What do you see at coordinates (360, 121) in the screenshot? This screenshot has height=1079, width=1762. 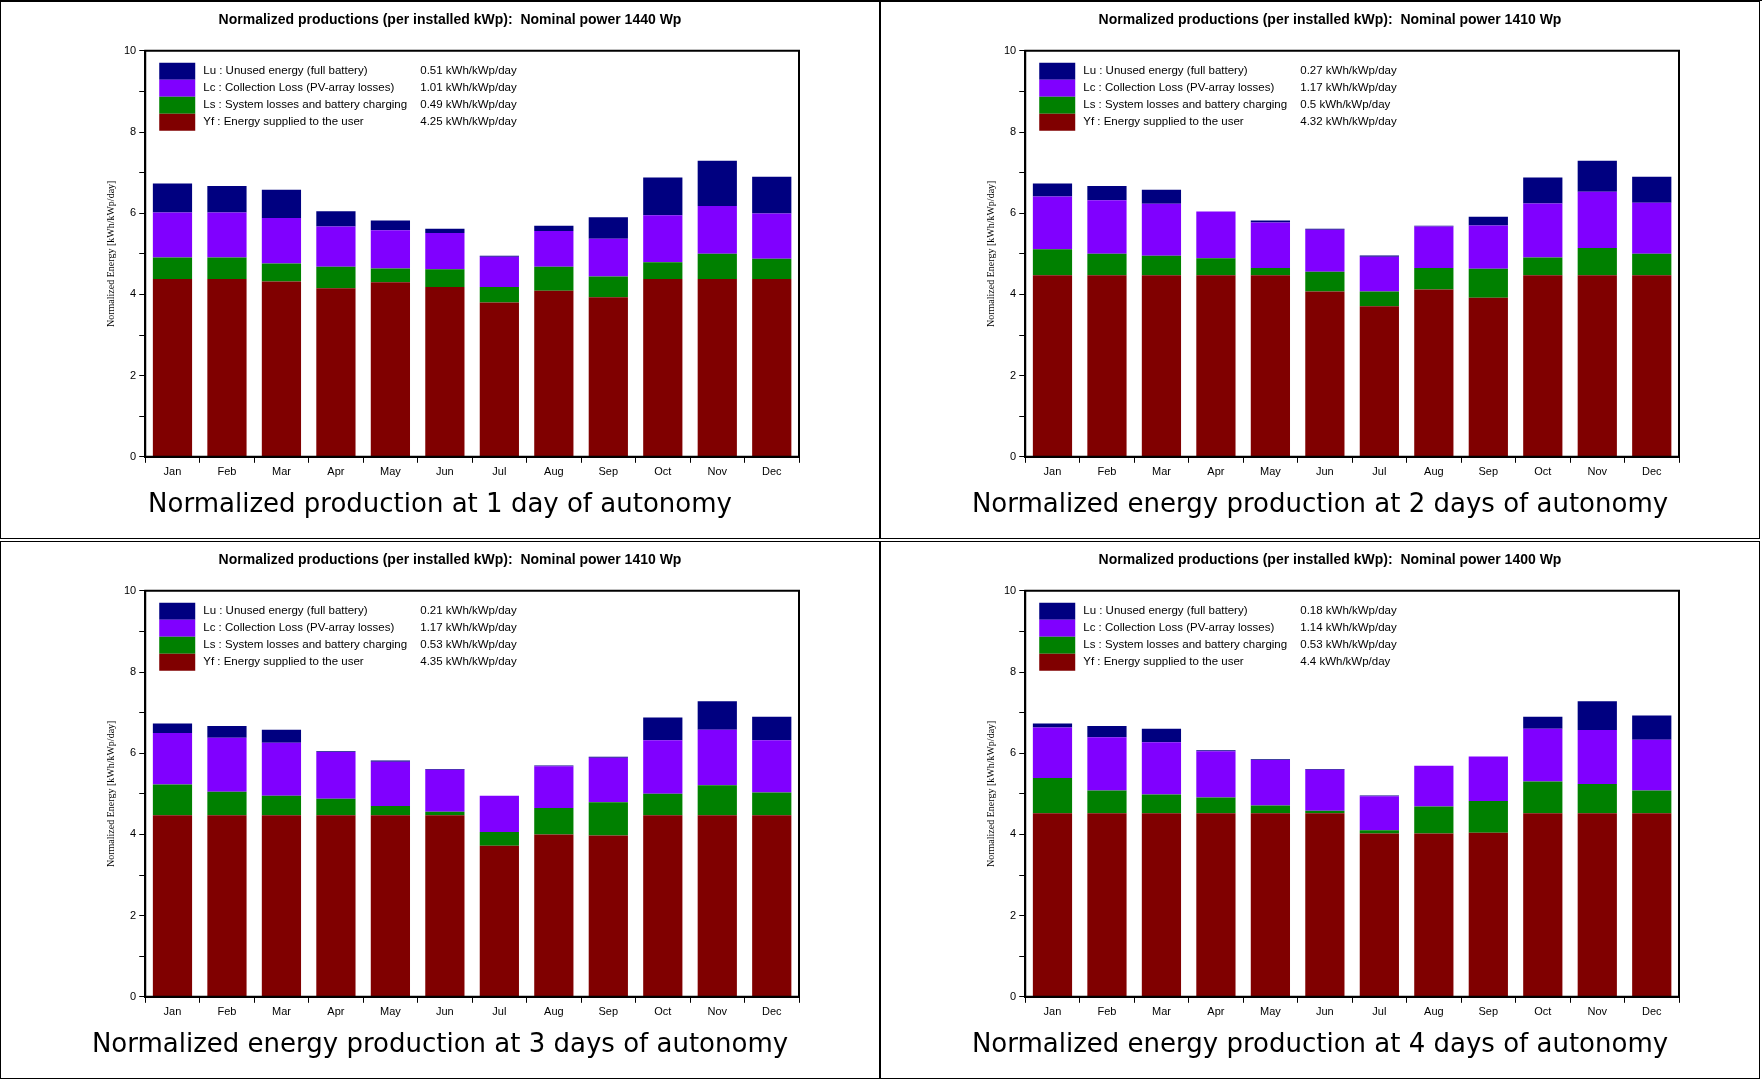 I see `text: Yf : Energy supplied to the user 4.25 kWh/kWp/day` at bounding box center [360, 121].